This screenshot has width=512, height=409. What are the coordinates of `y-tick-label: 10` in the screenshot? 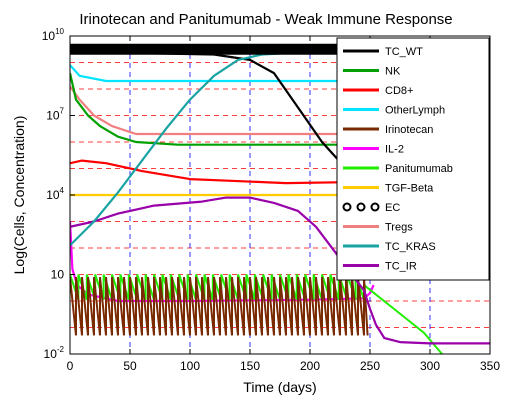 It's located at (58, 275).